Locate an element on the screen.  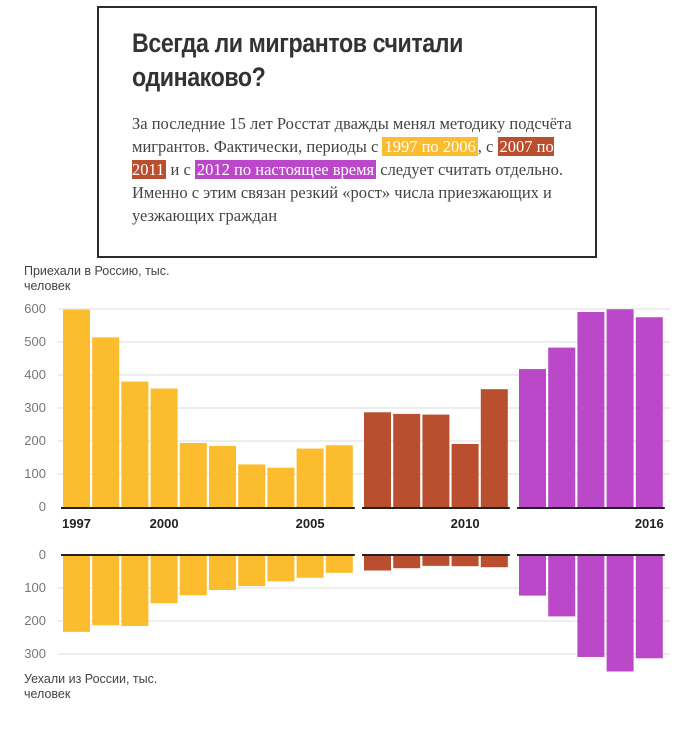
desc-text-3: и с is located at coordinates (180, 169).